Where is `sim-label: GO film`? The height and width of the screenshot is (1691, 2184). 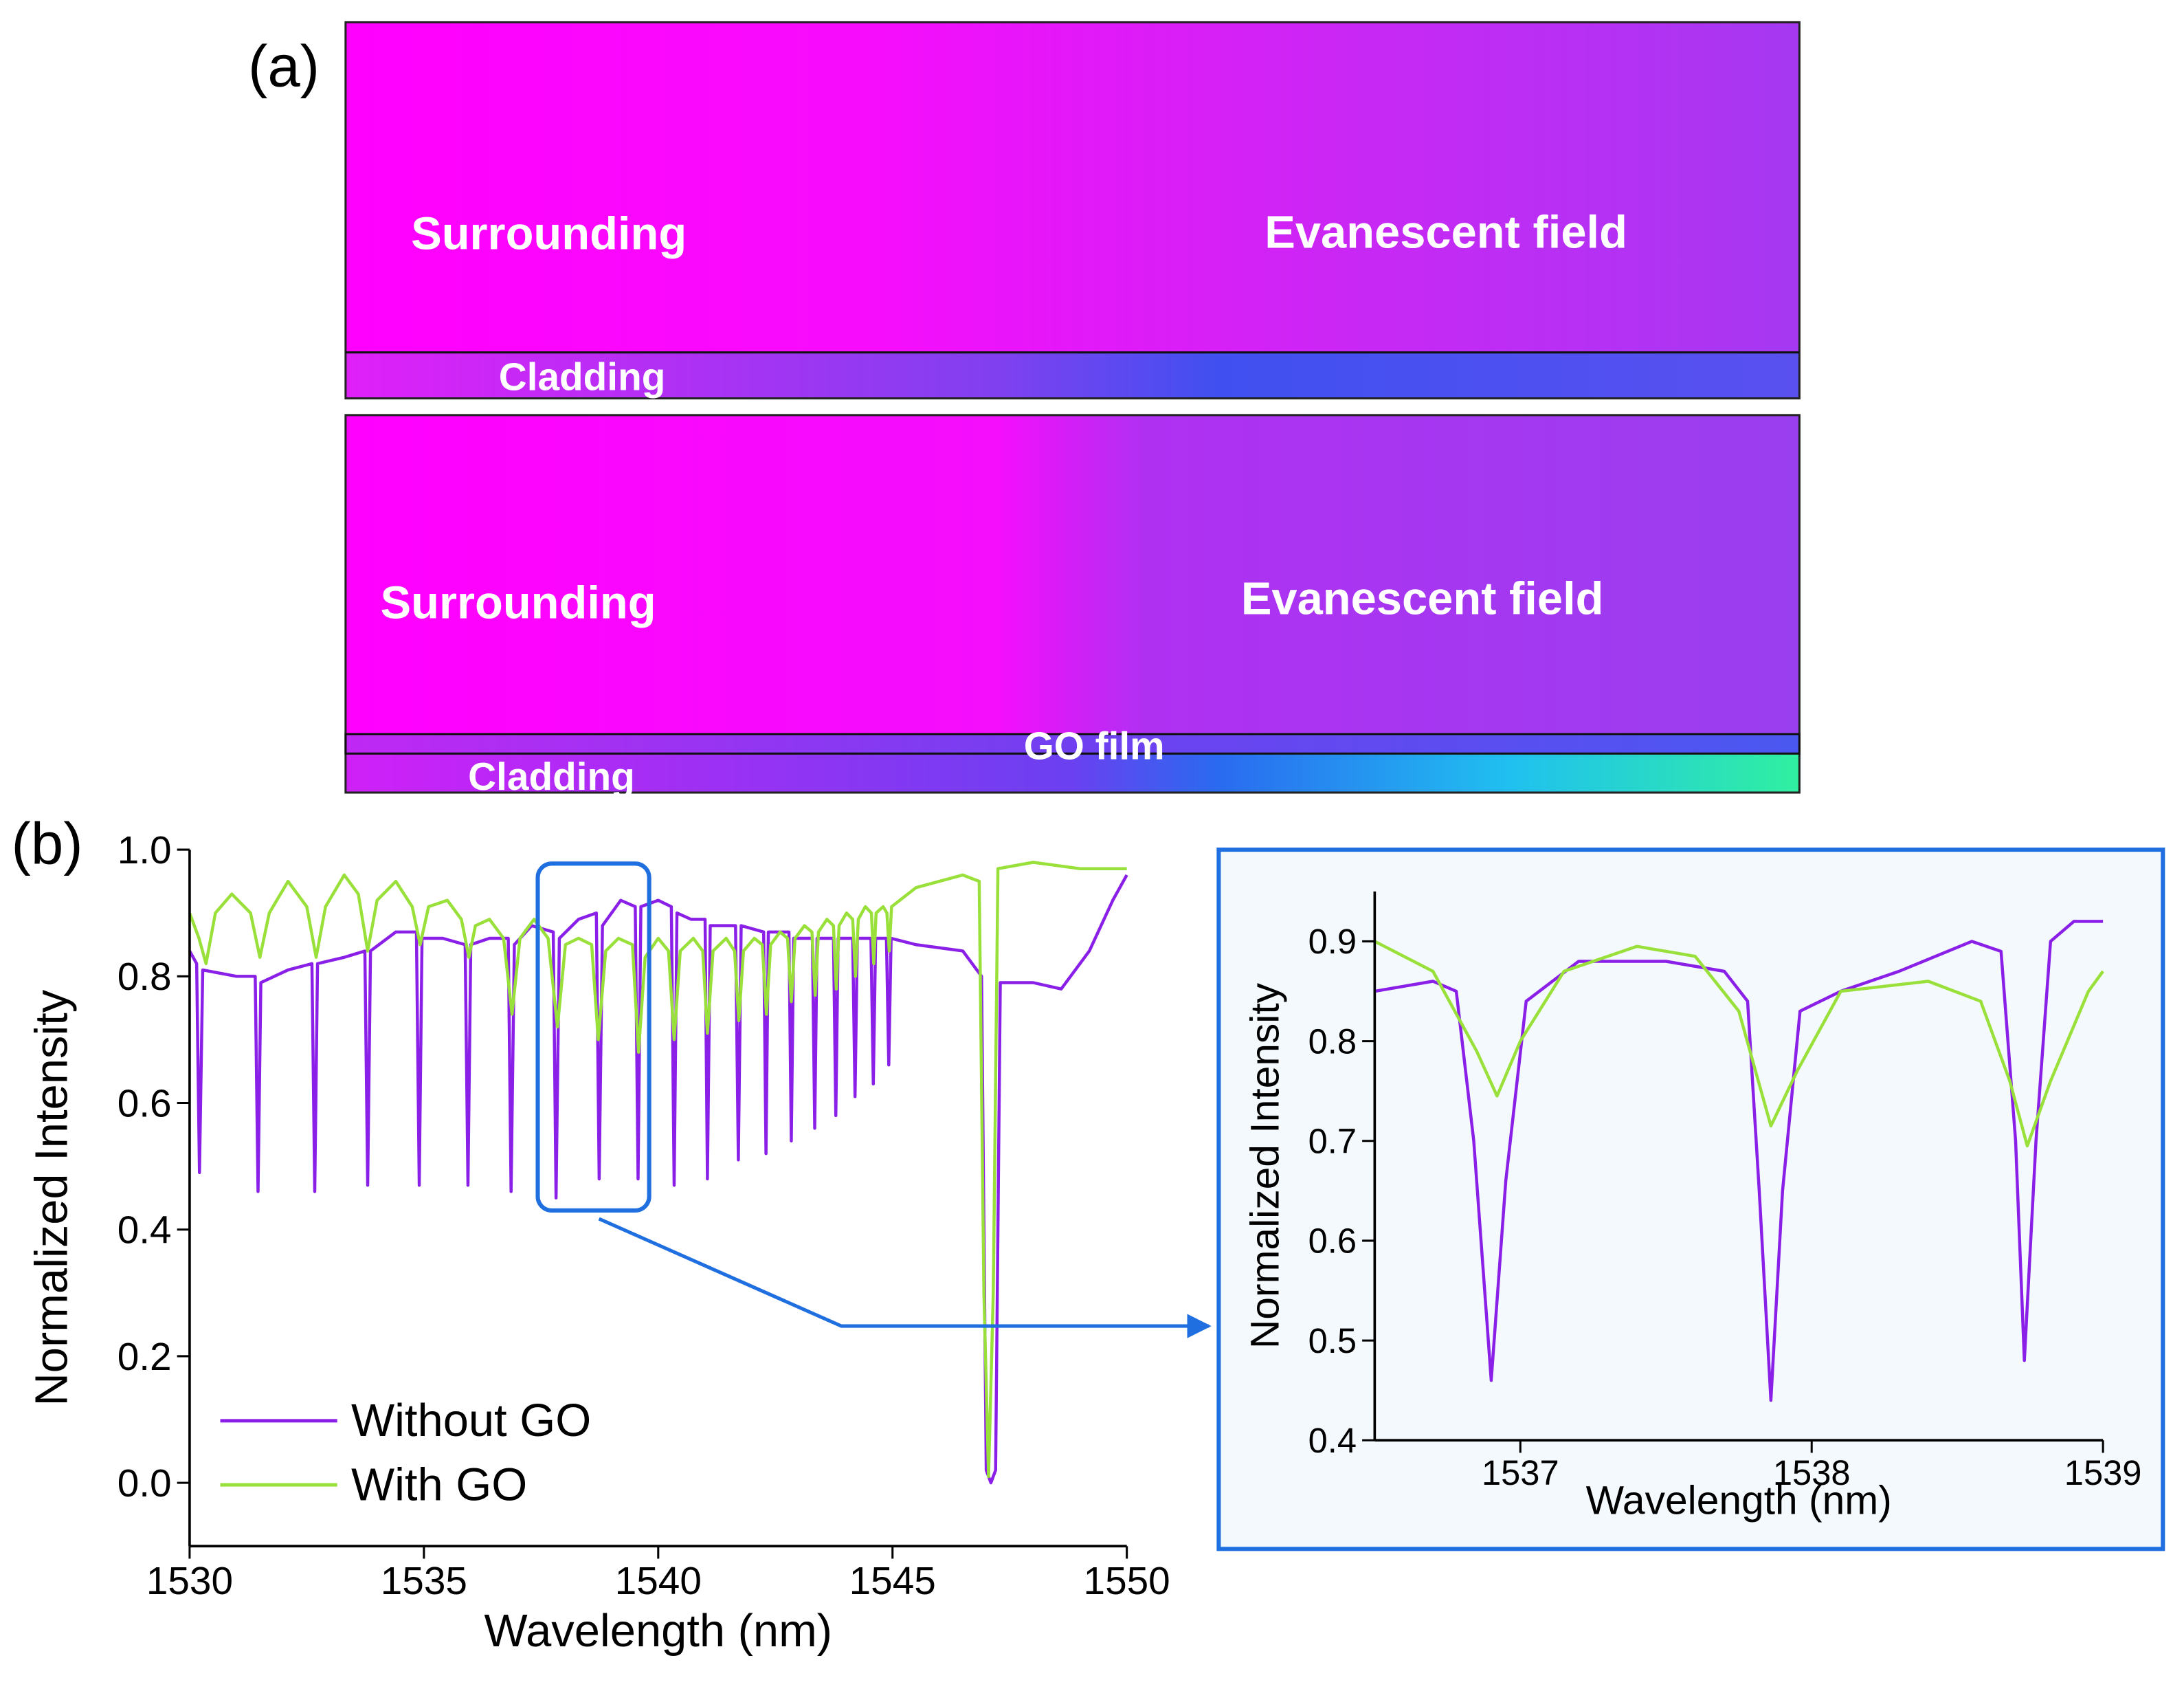 sim-label: GO film is located at coordinates (1094, 746).